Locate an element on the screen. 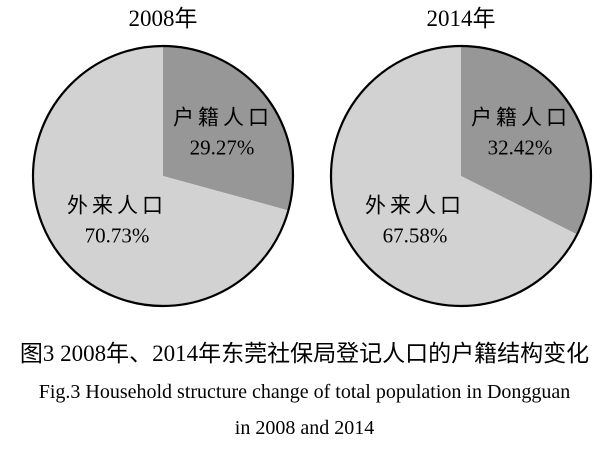 The width and height of the screenshot is (609, 450). slice-value-household: 29.27% is located at coordinates (222, 147).